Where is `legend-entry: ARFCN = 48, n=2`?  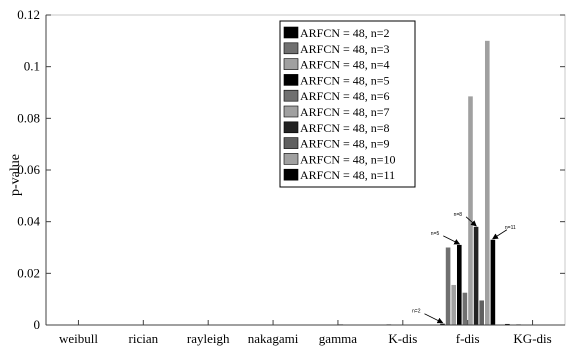 legend-entry: ARFCN = 48, n=2 is located at coordinates (345, 33).